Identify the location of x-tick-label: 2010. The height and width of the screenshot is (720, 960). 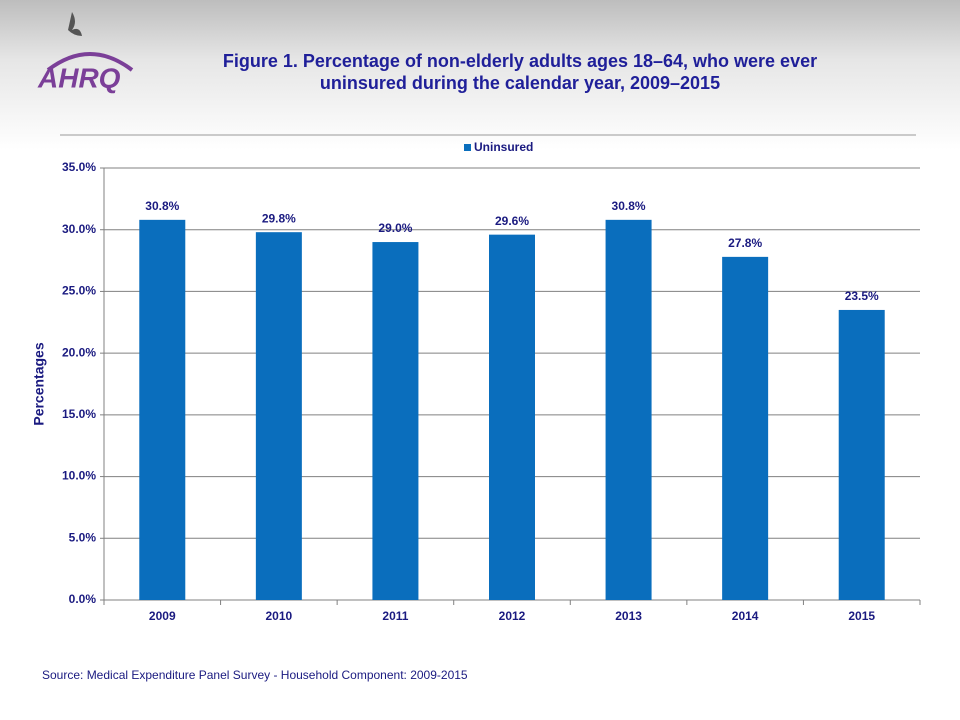
(279, 616).